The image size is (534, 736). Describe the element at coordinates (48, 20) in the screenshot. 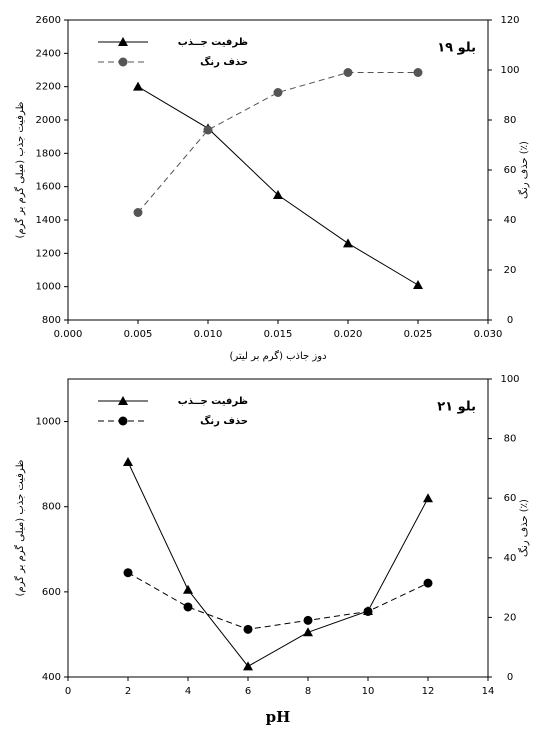

I see `y-tick-label: 2600` at that location.